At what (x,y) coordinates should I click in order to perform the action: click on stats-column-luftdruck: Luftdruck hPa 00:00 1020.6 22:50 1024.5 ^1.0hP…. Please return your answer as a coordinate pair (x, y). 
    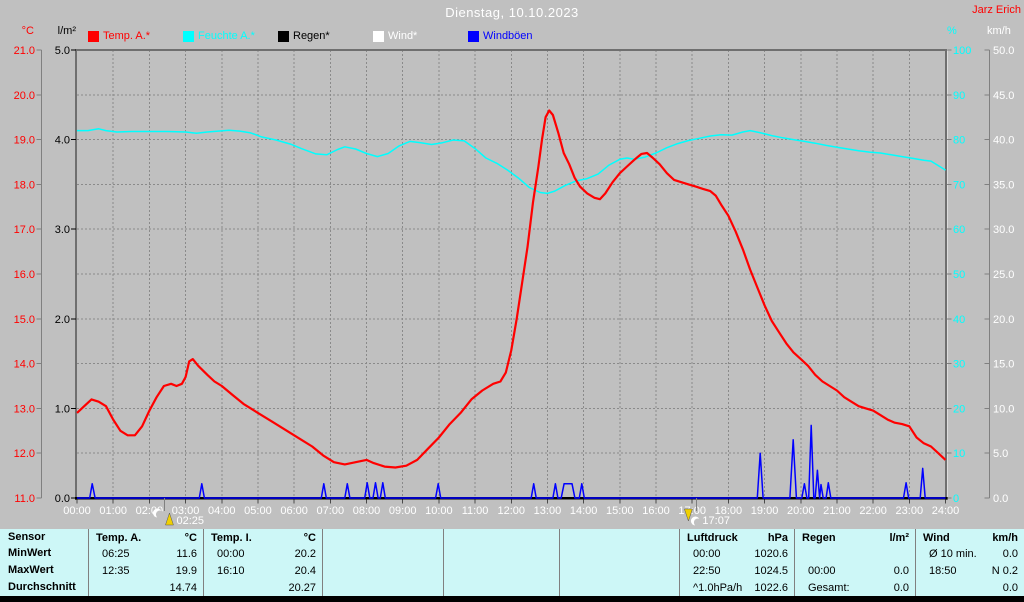
    Looking at the image, I should click on (736, 562).